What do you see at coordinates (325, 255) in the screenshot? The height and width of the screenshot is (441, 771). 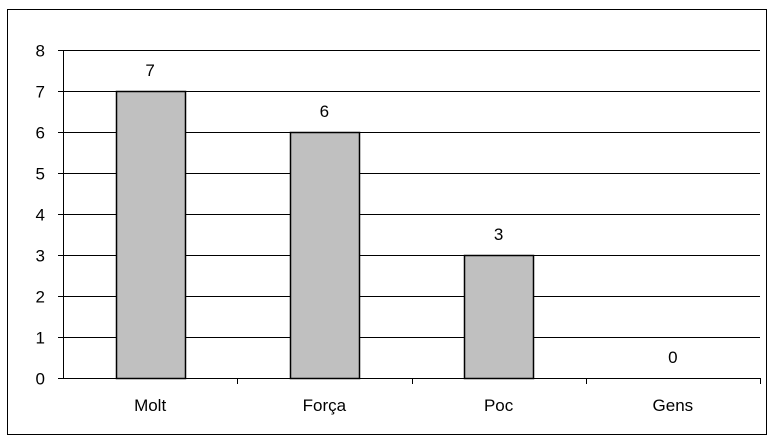 I see `bar-força` at bounding box center [325, 255].